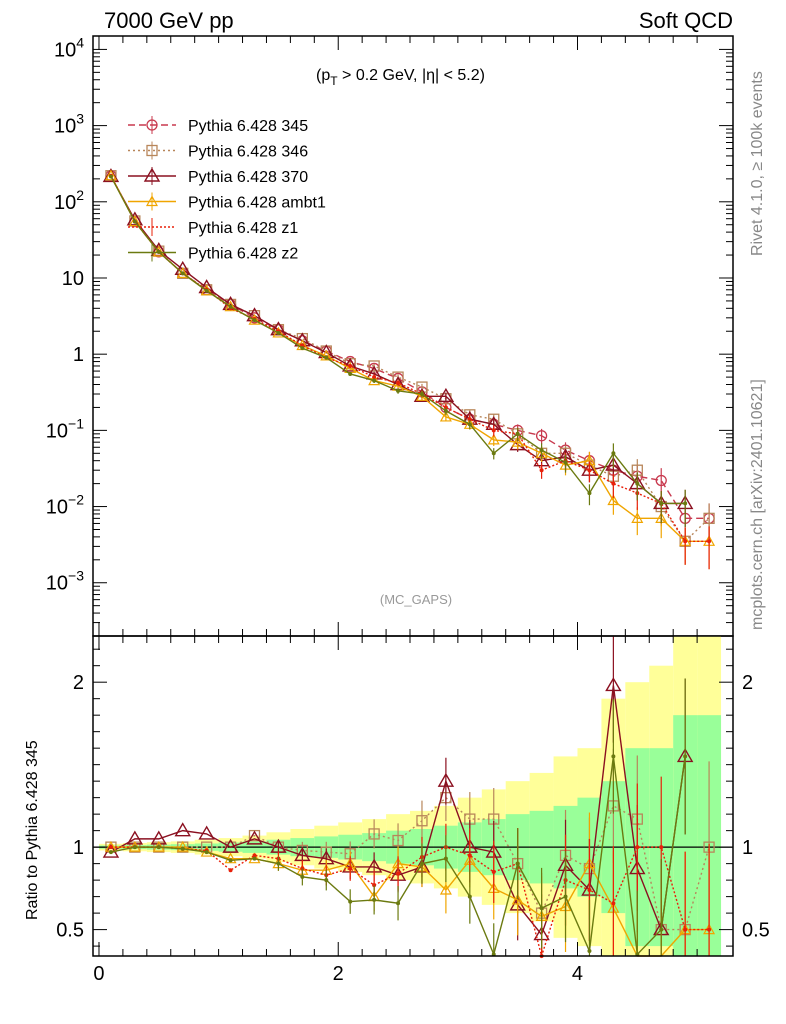 This screenshot has width=786, height=1024. I want to click on y-tick-label-exponent: −1, so click(76, 423).